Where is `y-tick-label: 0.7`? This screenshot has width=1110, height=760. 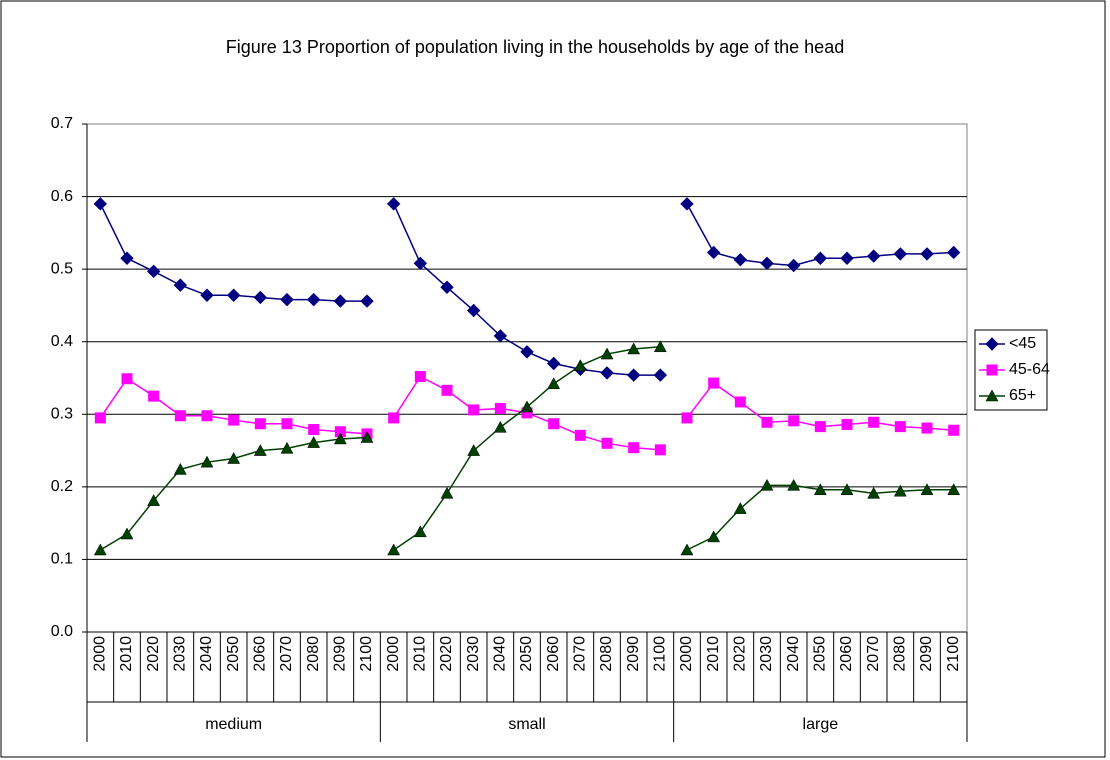 y-tick-label: 0.7 is located at coordinates (62, 123).